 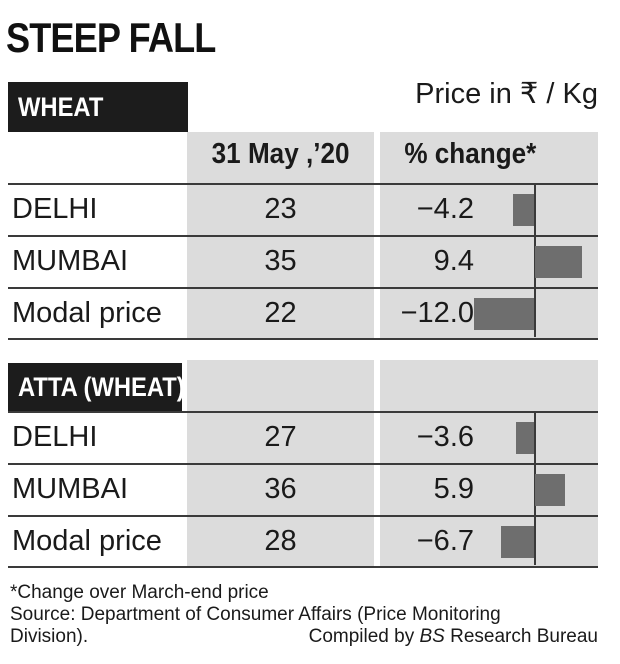 I want to click on price-value: 22, so click(x=280, y=313).